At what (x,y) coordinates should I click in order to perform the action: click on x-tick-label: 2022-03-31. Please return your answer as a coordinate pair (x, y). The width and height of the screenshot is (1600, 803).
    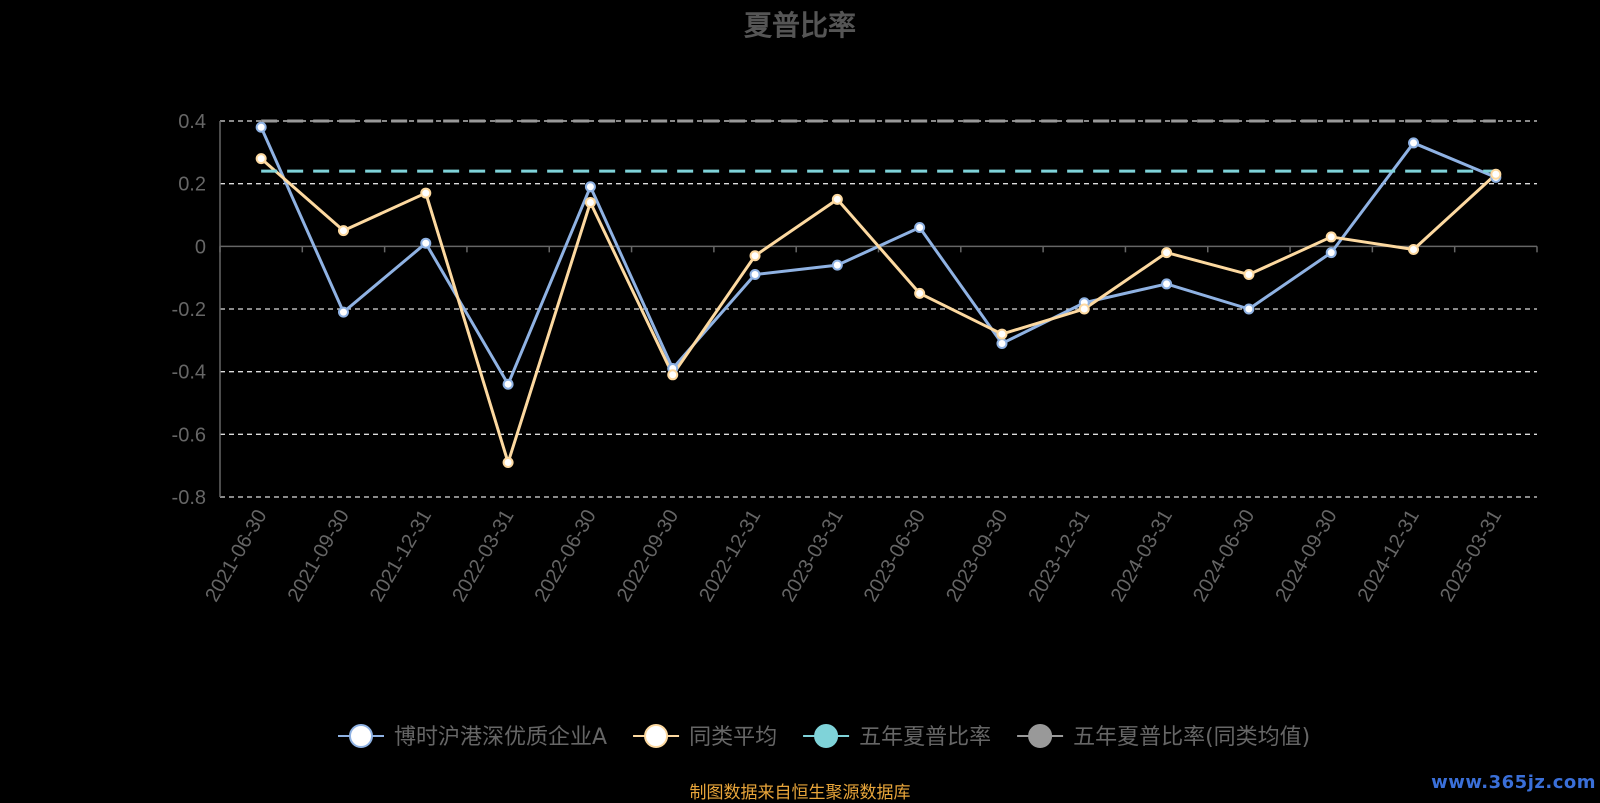
    Looking at the image, I should click on (483, 556).